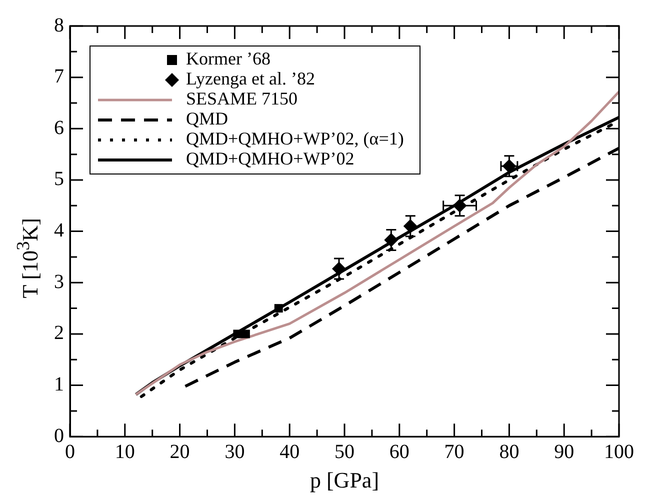 This screenshot has width=647, height=503. I want to click on y-tick-label: 7, so click(59, 77).